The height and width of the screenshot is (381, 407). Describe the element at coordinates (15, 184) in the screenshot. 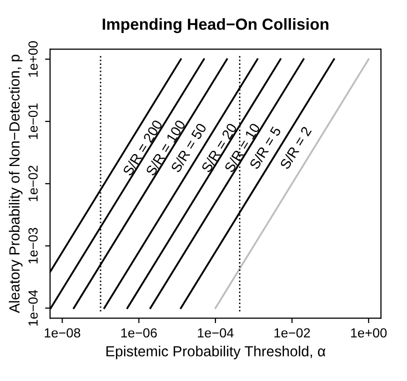

I see `y-axis-title: Aleatory Probability of Non−Detection, p` at that location.